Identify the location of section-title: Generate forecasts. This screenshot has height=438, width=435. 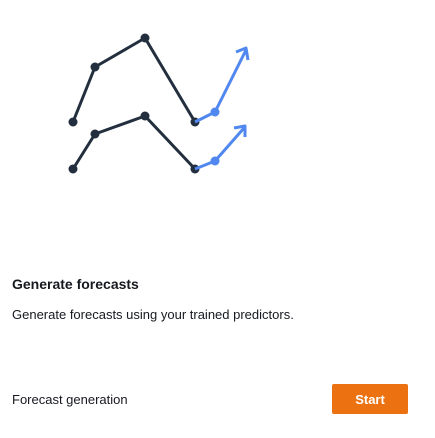
(75, 284).